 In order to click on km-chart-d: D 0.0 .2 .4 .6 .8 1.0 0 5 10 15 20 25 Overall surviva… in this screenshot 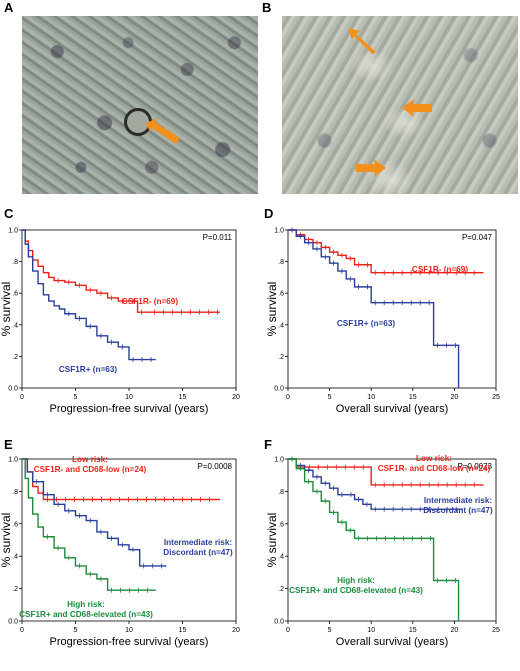, I will do `click(382, 310)`.